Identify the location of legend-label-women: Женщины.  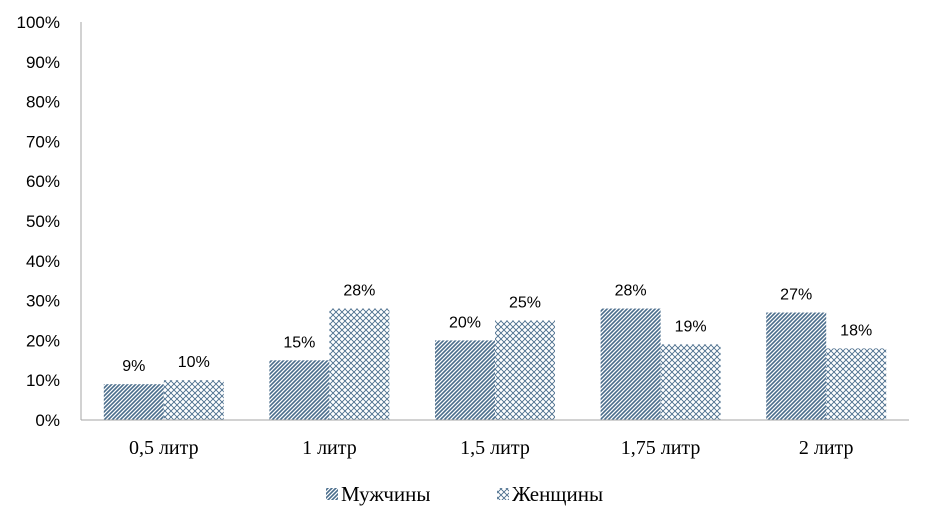
(557, 494).